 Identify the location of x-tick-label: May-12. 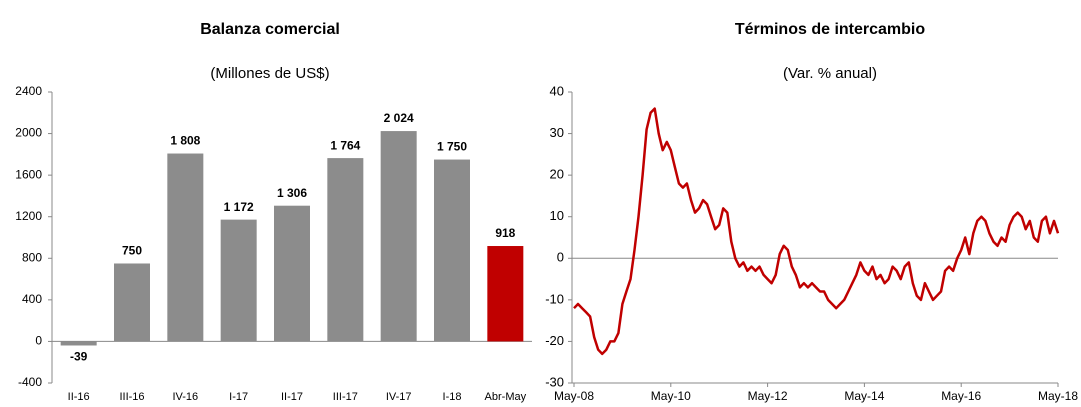
(768, 396).